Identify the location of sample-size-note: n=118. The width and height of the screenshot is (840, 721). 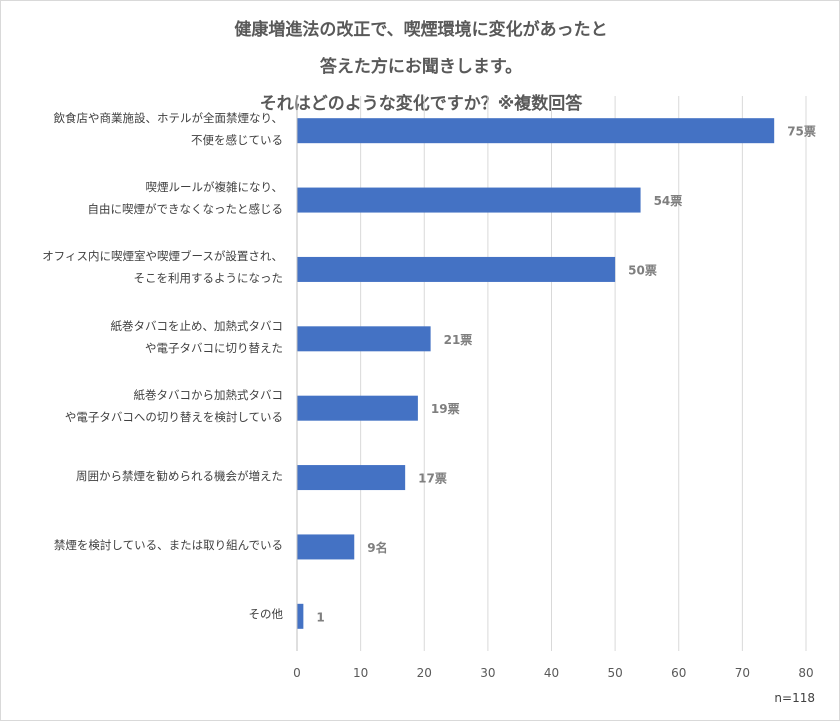
(794, 698).